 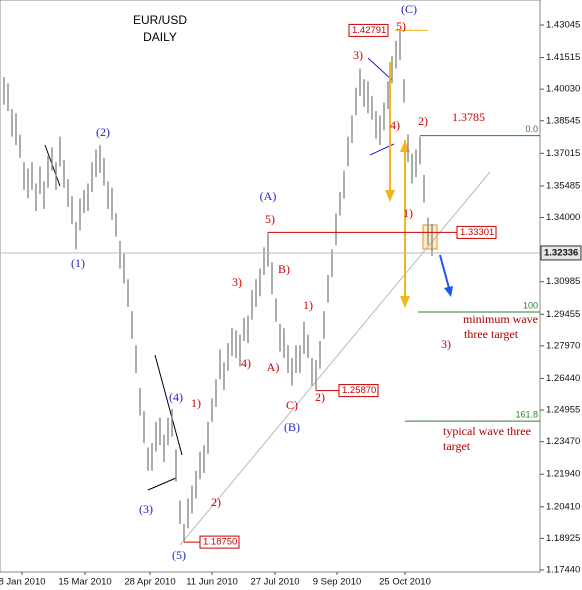 I want to click on wave-label: (C), so click(x=409, y=9).